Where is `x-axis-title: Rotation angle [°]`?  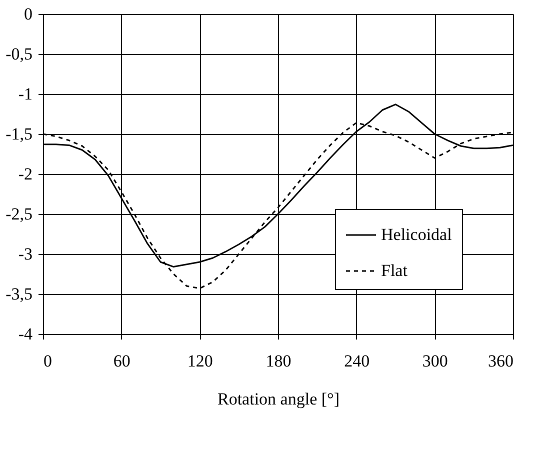
x-axis-title: Rotation angle [°] is located at coordinates (279, 399).